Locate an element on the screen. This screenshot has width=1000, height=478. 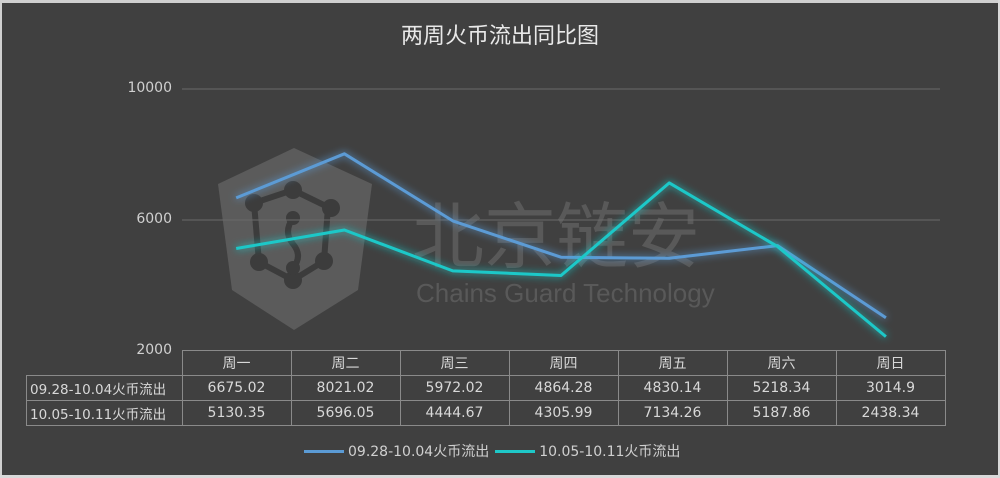
table-cell: 5187.86 is located at coordinates (781, 413).